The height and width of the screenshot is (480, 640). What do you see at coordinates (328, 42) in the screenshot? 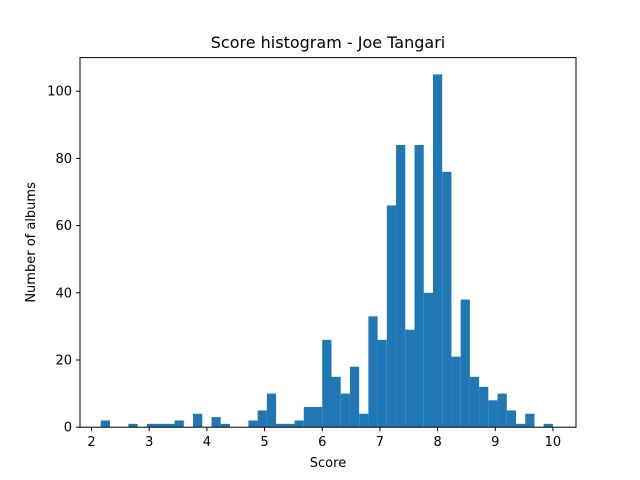
I see `chart-title: Score histogram - Joe Tangari` at bounding box center [328, 42].